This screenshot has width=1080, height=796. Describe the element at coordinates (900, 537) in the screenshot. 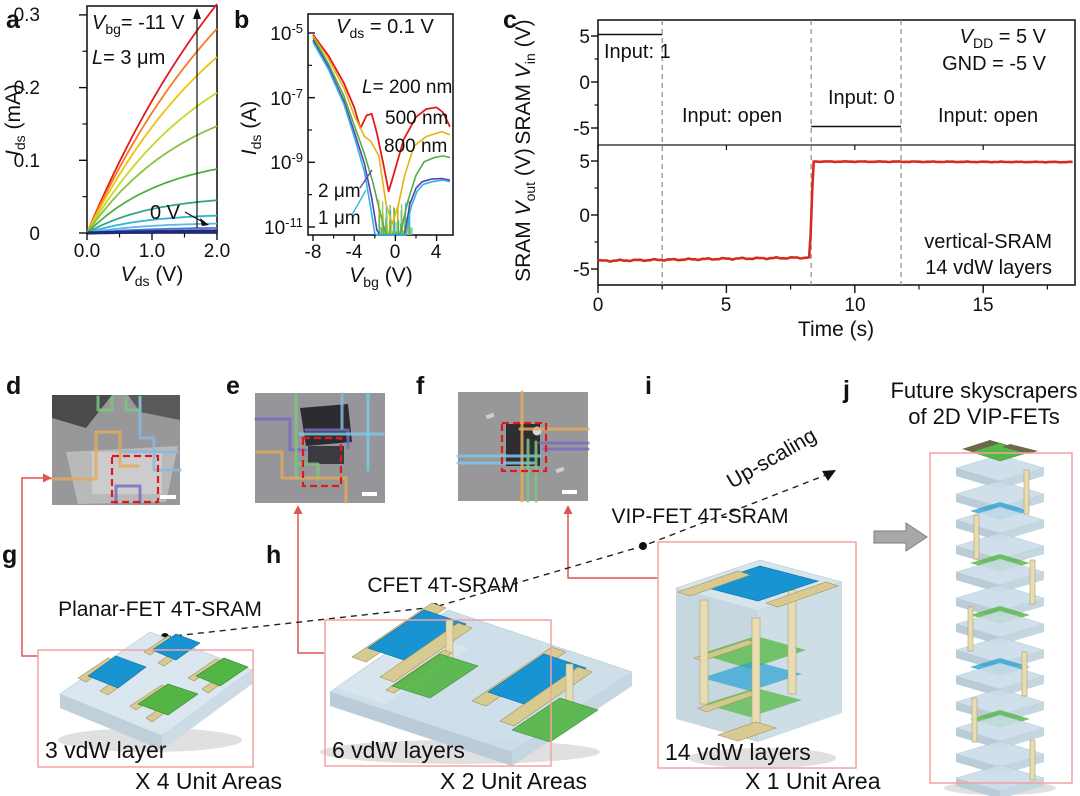

I see `right-arrow-icon` at that location.